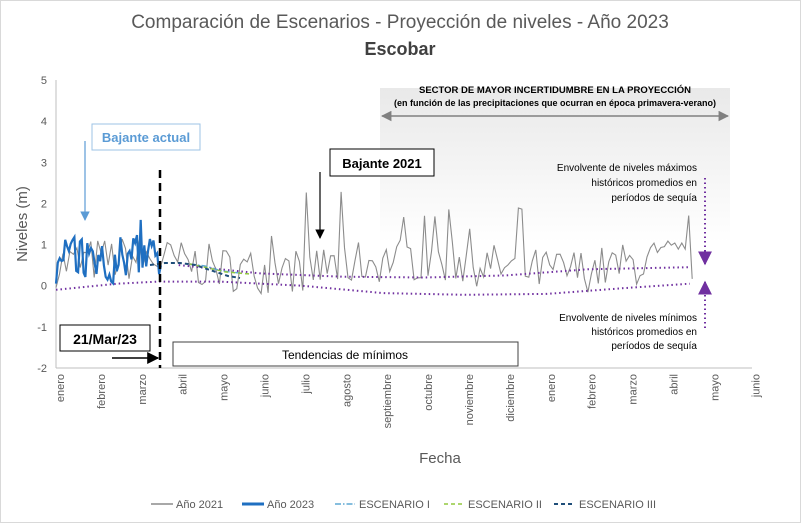 The image size is (801, 523). Describe the element at coordinates (654, 346) in the screenshot. I see `envelope-min-line-3: períodos de sequía` at that location.